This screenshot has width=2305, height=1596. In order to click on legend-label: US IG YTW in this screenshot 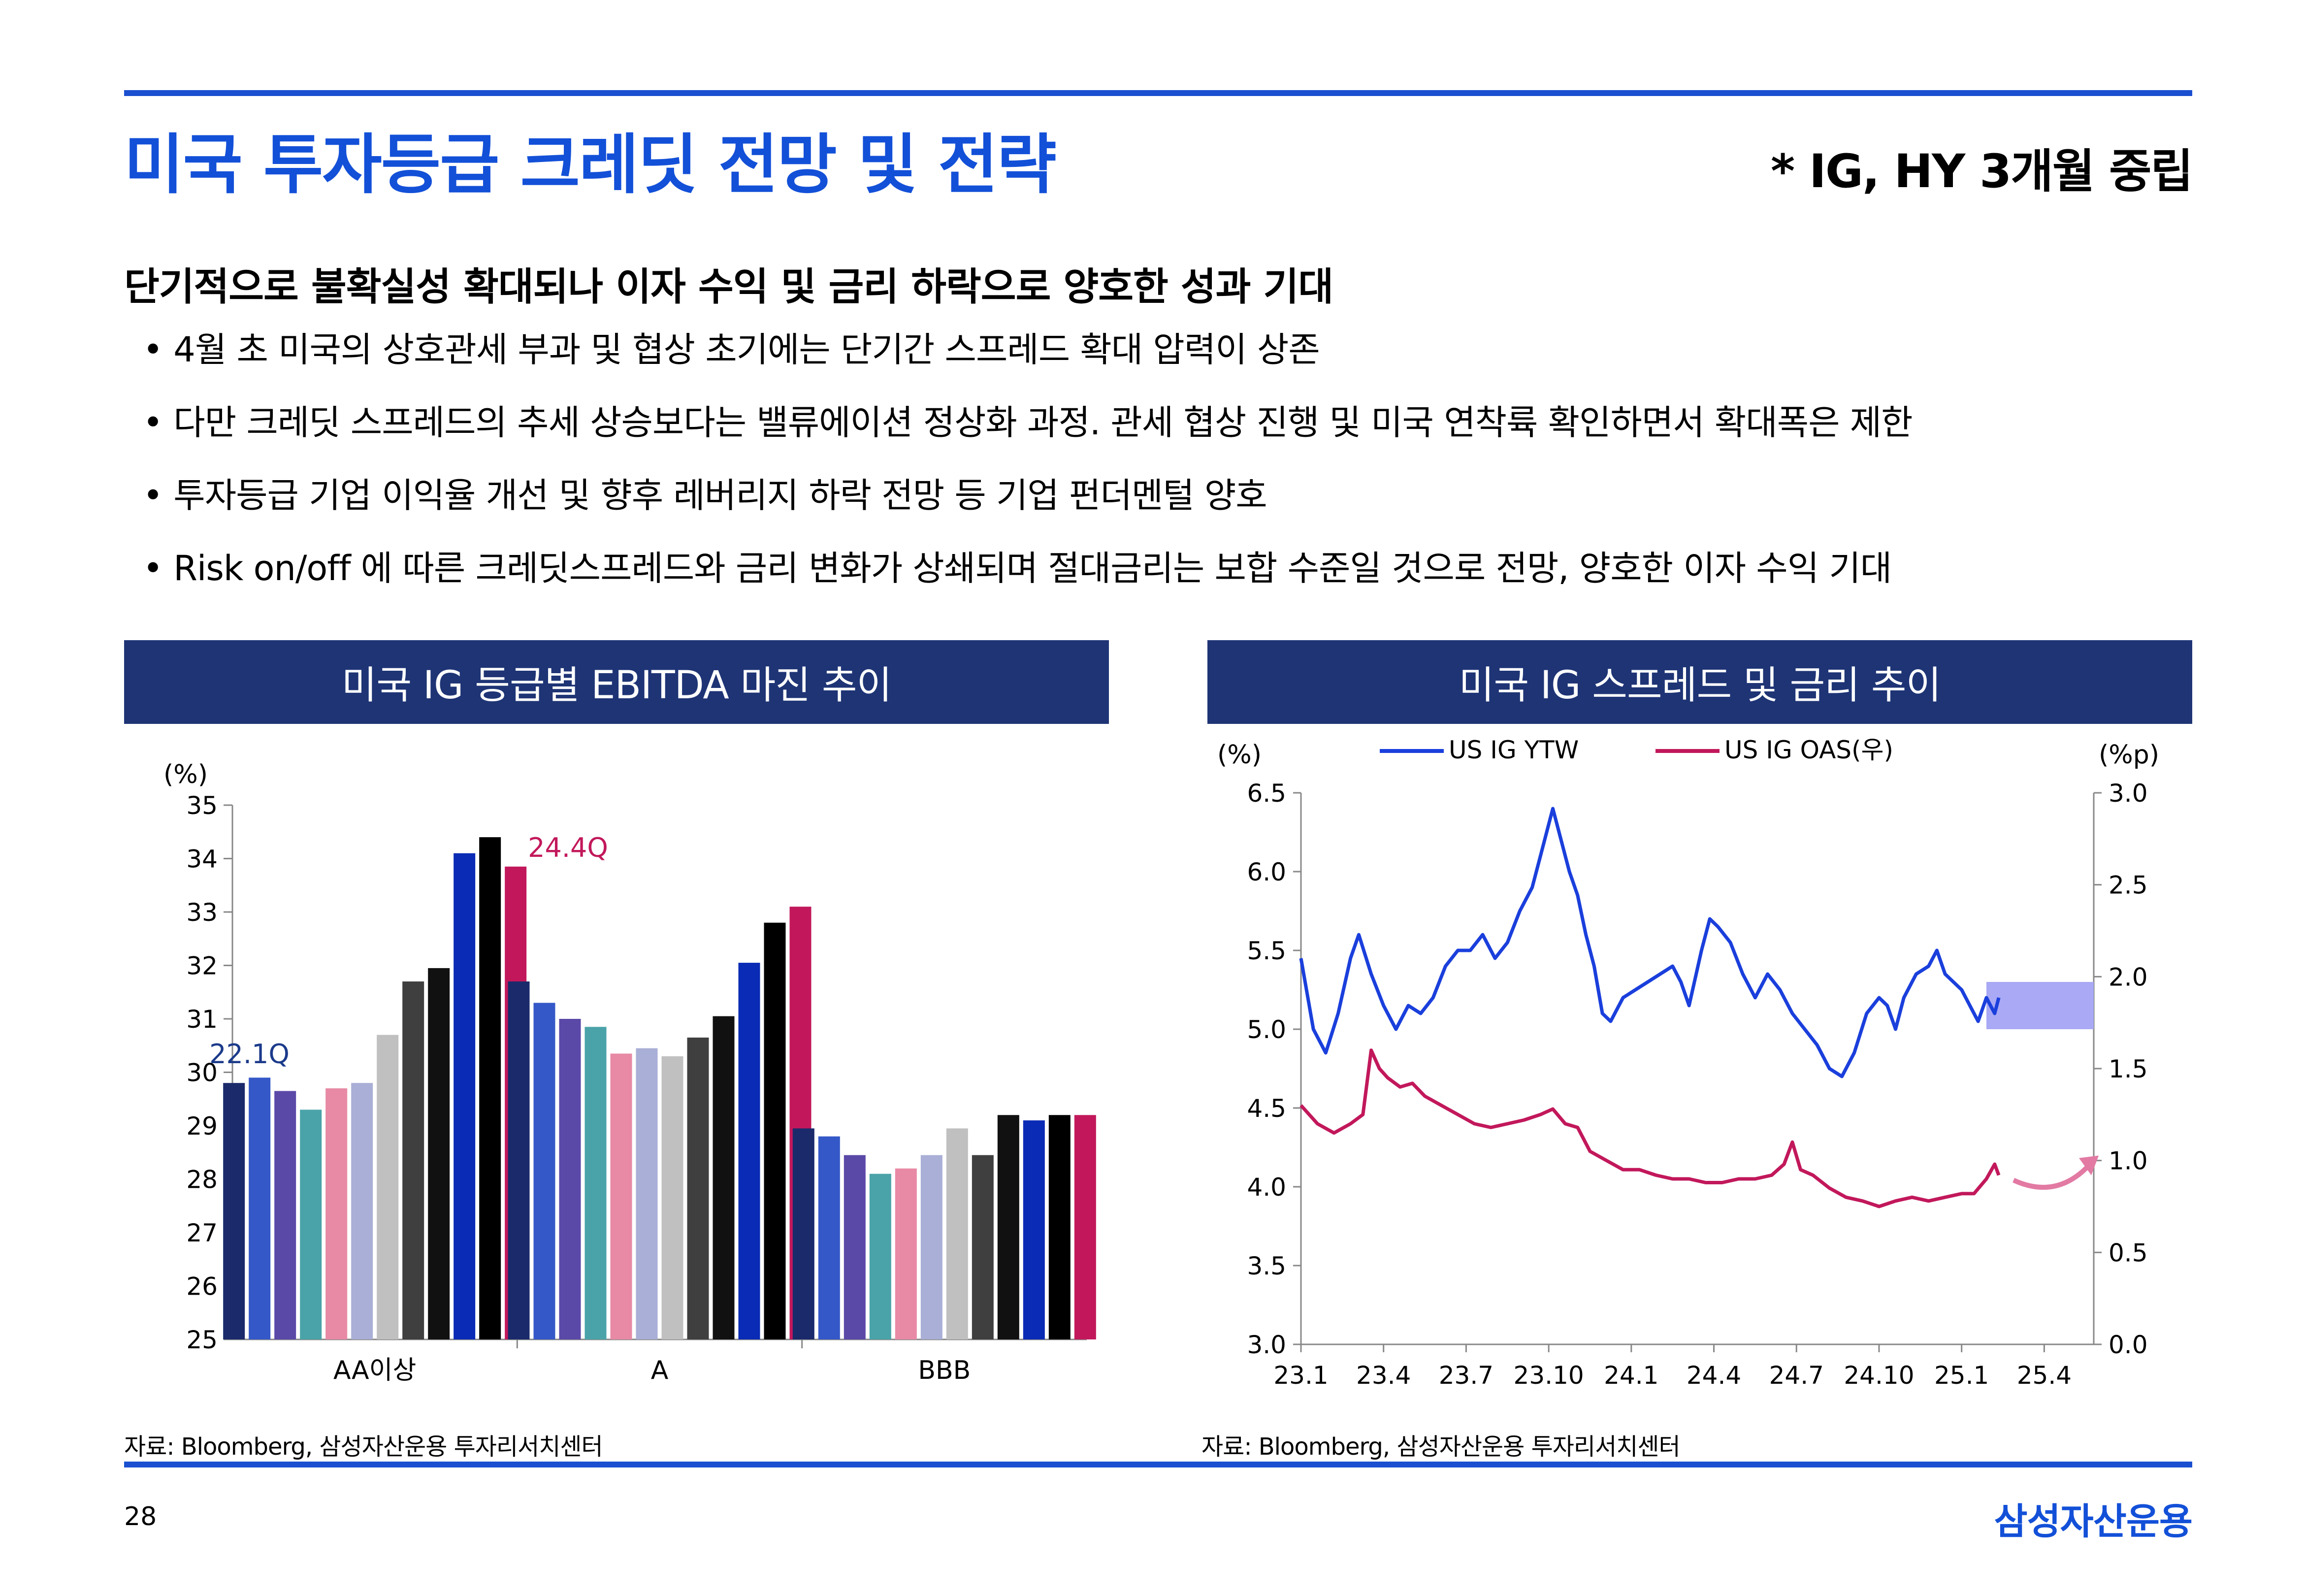, I will do `click(1514, 750)`.